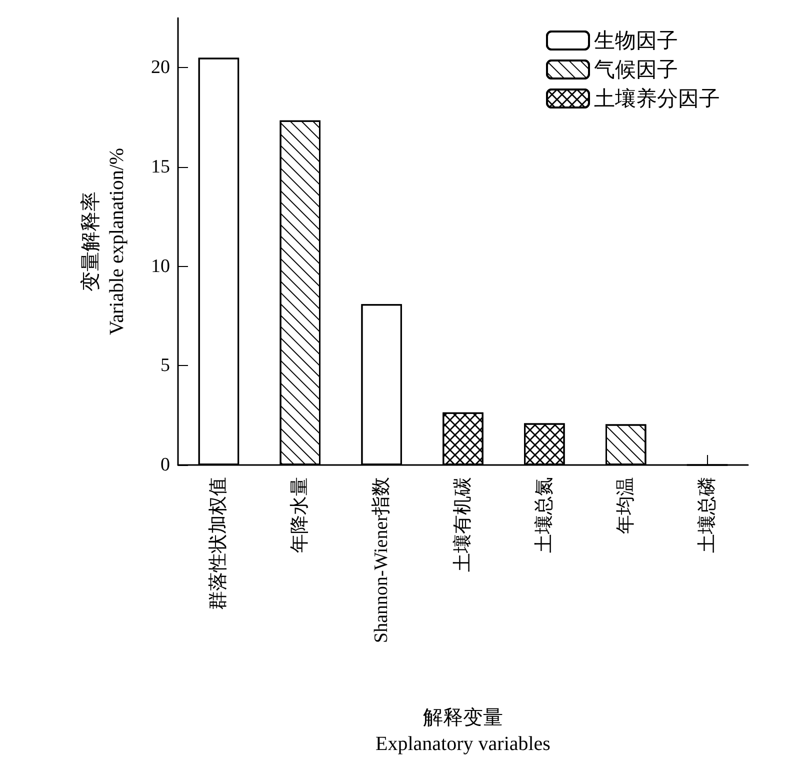  What do you see at coordinates (165, 365) in the screenshot?
I see `y-tick-label: 5` at bounding box center [165, 365].